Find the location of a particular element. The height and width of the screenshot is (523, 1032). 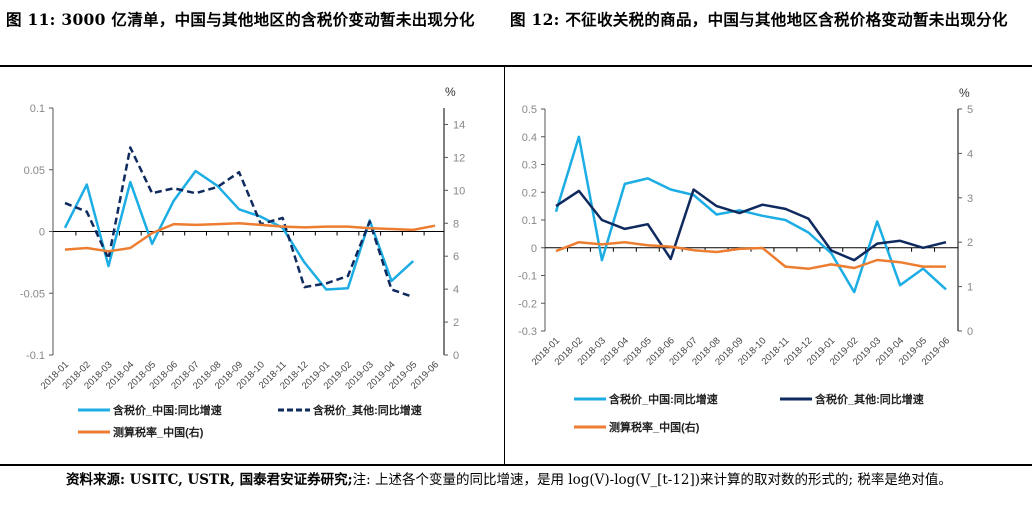

left-tick-label: -0.05 is located at coordinates (32, 294).